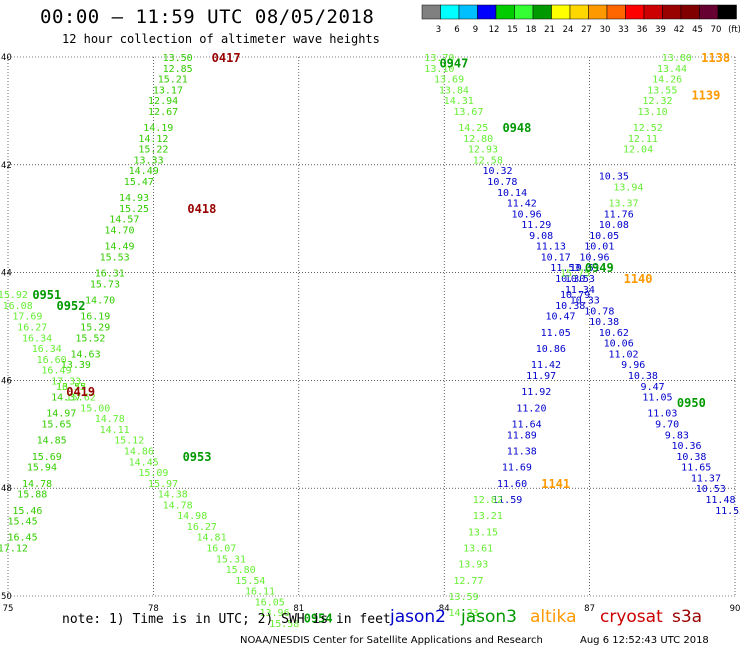 This screenshot has height=650, width=740. What do you see at coordinates (6, 274) in the screenshot?
I see `y-tick-label: 44` at bounding box center [6, 274].